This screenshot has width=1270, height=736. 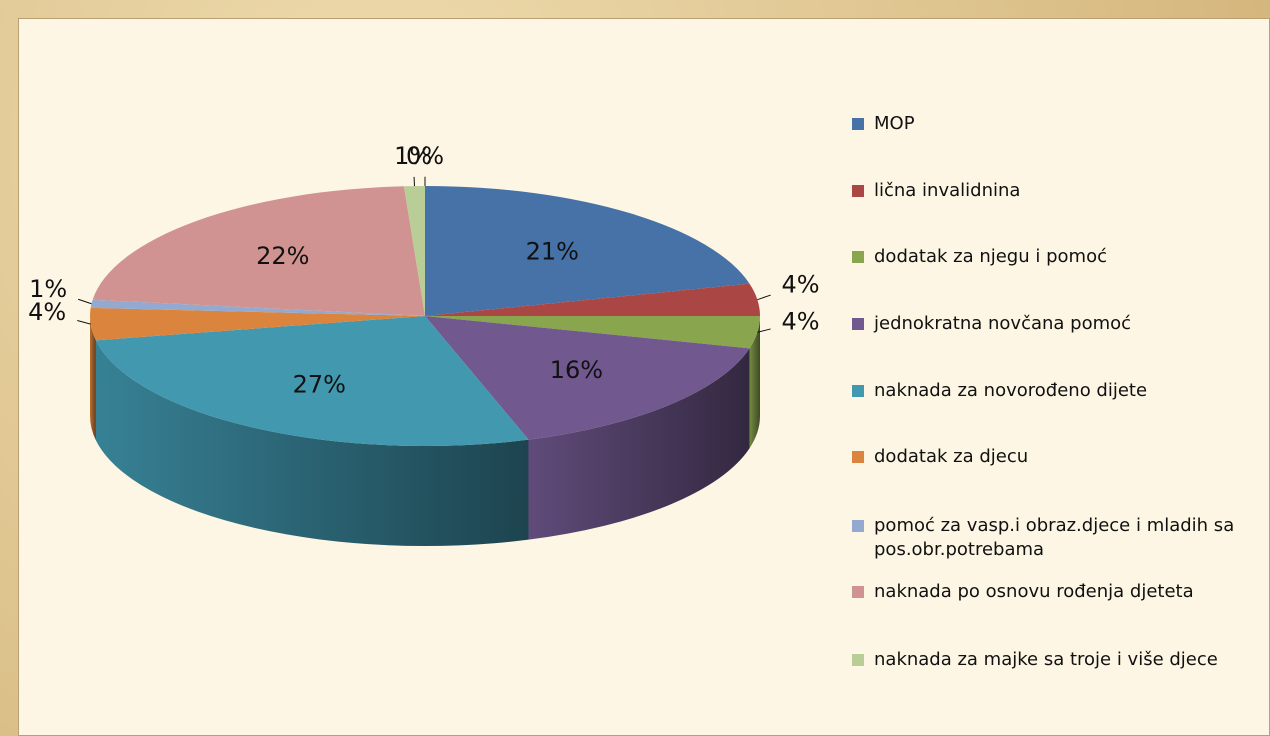 I want to click on data-label: 0%, so click(x=425, y=156).